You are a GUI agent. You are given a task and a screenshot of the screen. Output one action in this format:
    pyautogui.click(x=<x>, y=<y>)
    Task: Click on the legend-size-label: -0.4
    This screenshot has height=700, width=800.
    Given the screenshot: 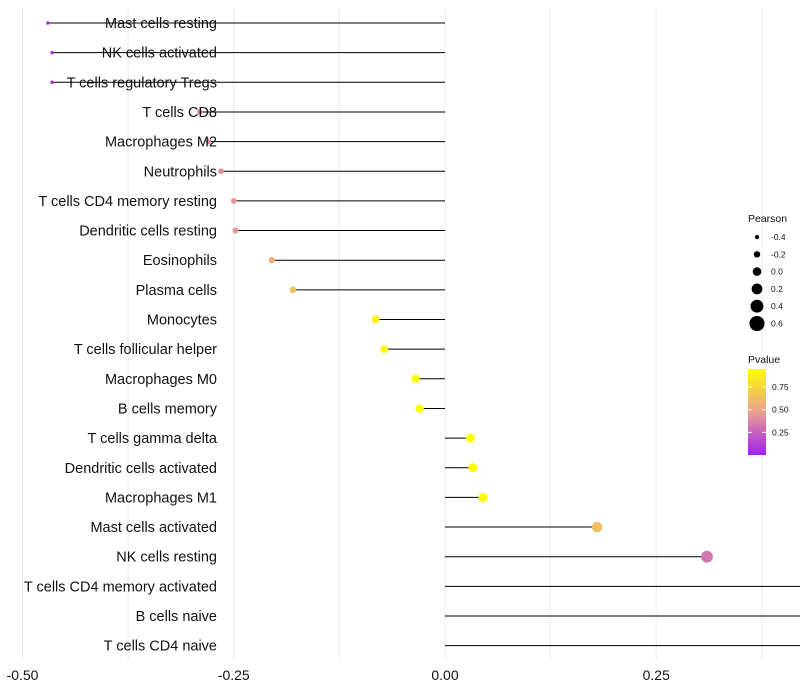 What is the action you would take?
    pyautogui.click(x=778, y=237)
    